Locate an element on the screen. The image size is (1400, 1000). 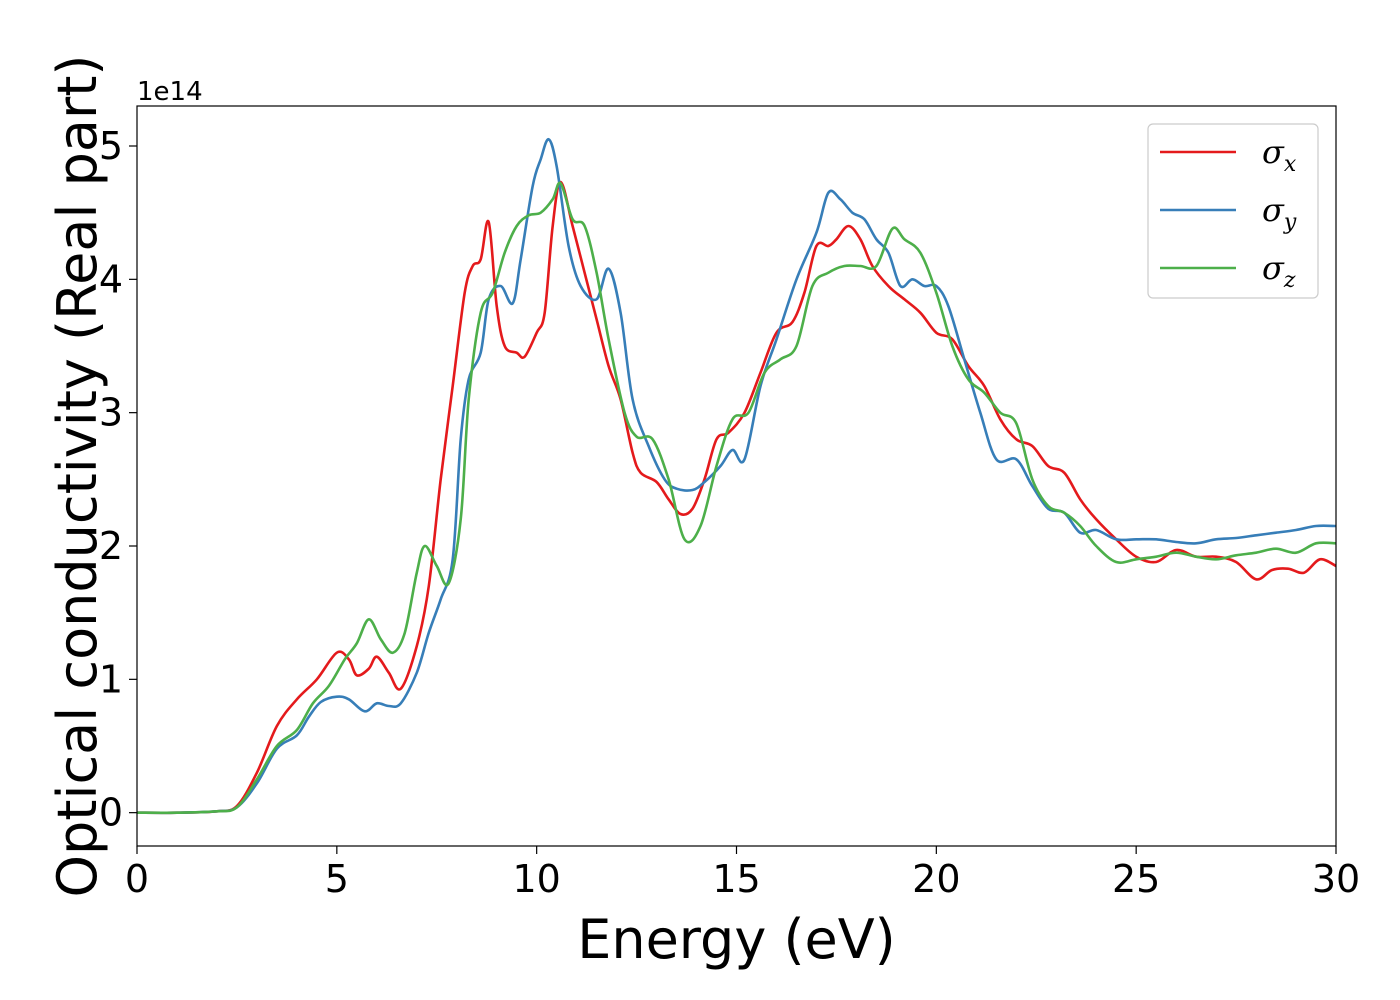
x-tick-label: 20 is located at coordinates (936, 879).